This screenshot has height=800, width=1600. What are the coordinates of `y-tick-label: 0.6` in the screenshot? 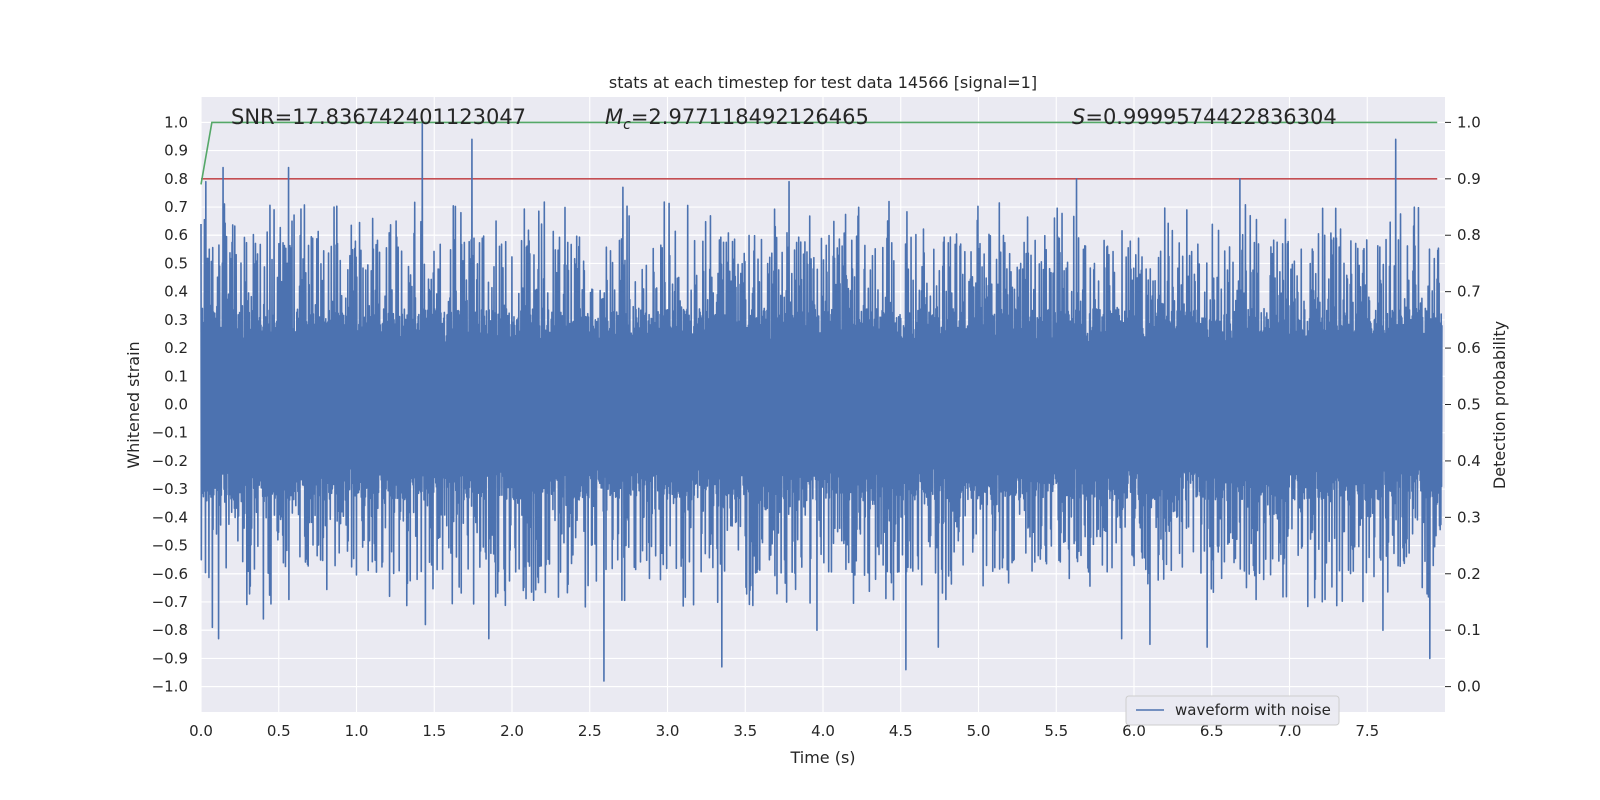 It's located at (176, 235).